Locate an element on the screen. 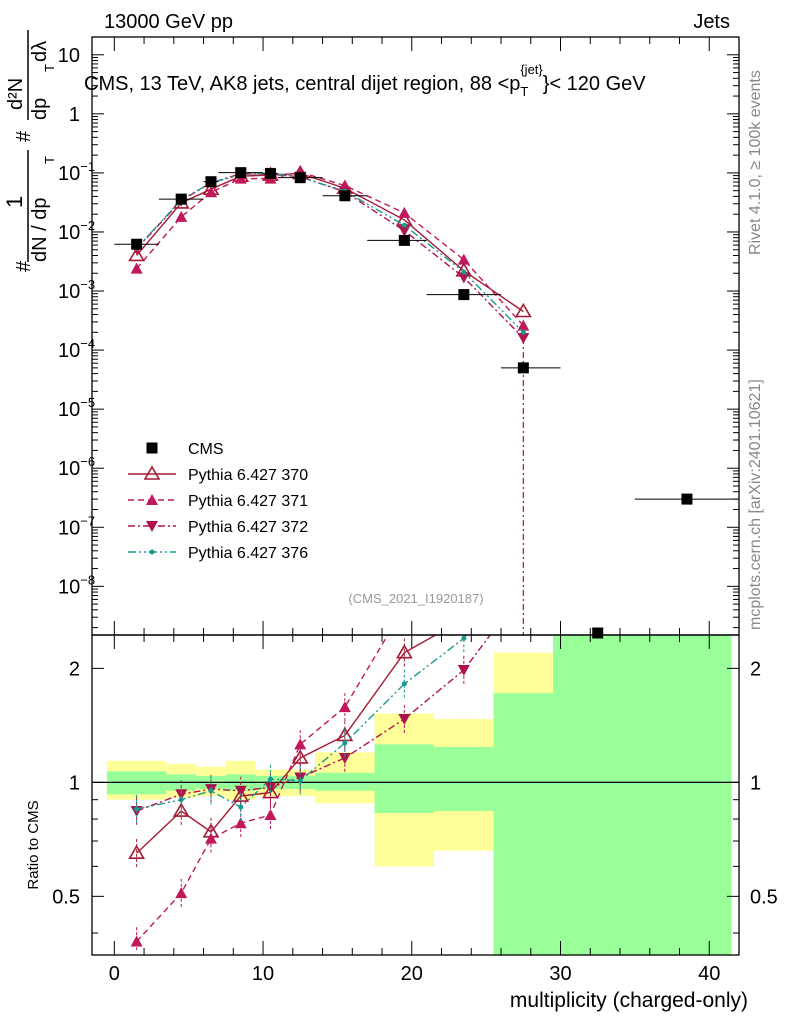 The width and height of the screenshot is (786, 1024). ratio-ylabel: Ratio to CMS is located at coordinates (33, 844).